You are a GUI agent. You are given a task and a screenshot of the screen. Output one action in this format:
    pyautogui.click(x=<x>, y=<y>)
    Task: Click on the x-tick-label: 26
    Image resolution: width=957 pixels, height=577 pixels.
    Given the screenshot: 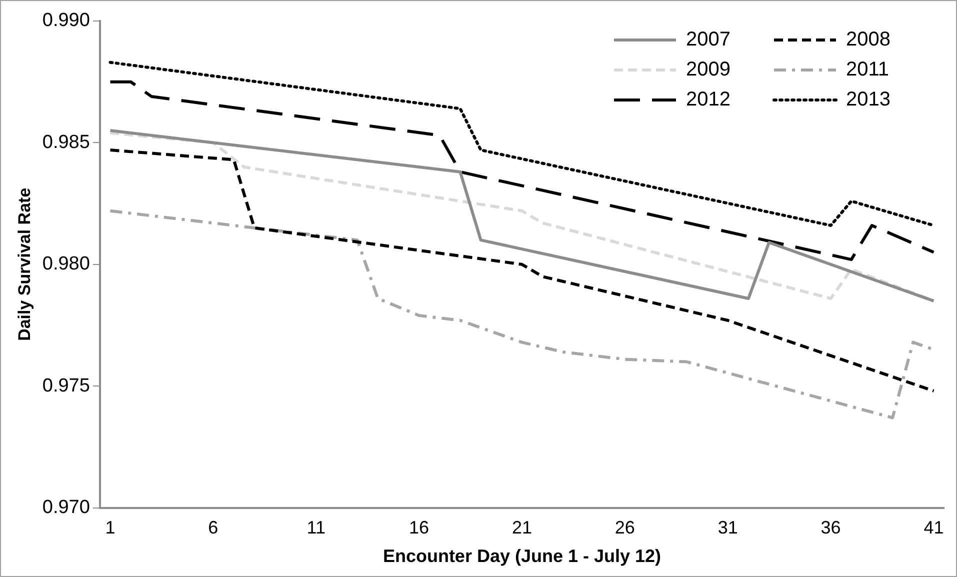 What is the action you would take?
    pyautogui.click(x=624, y=528)
    